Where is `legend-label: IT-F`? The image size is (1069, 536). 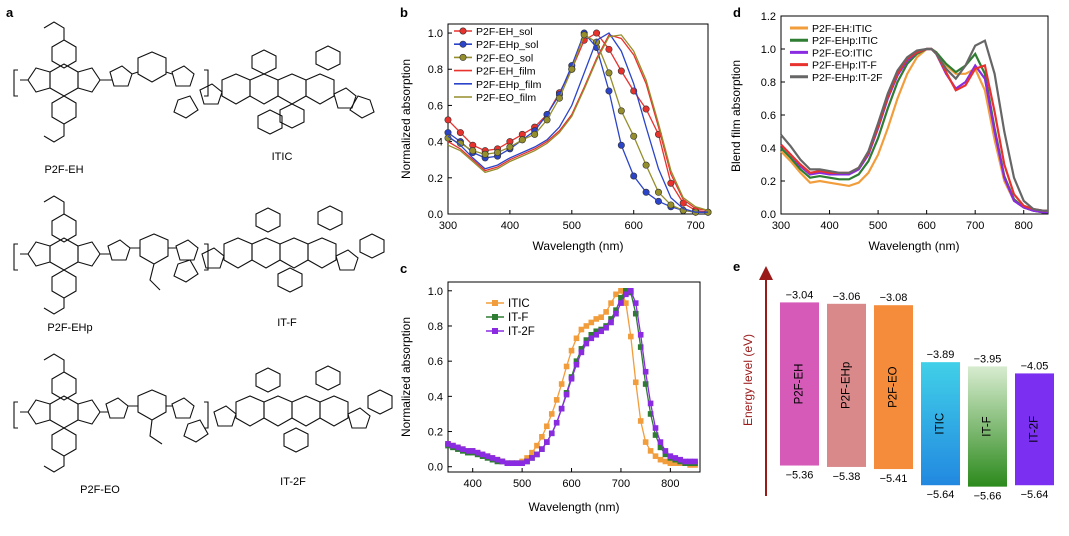 legend-label: IT-F is located at coordinates (518, 318).